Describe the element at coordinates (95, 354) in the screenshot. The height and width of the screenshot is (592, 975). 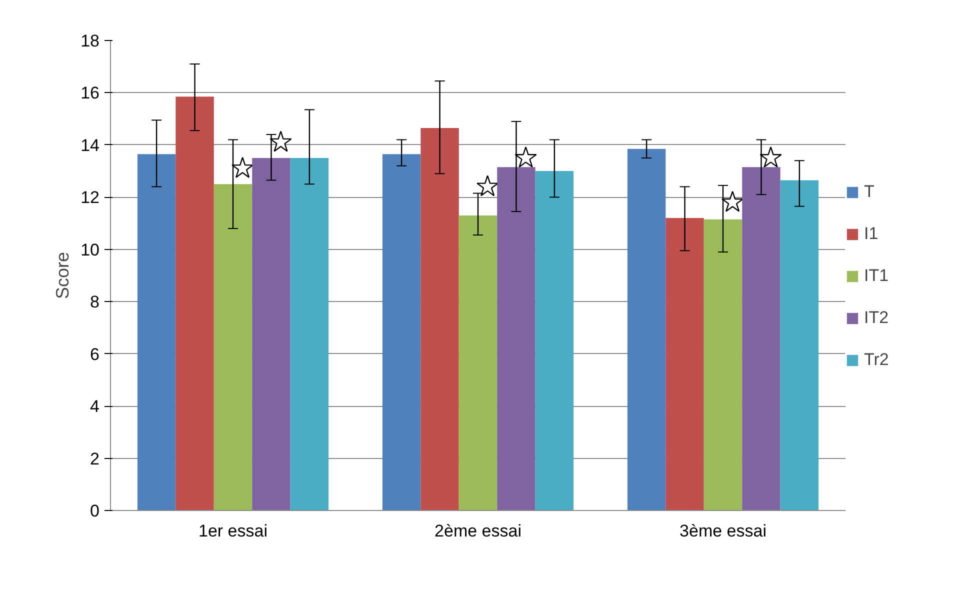
I see `y-tick-label: 6` at that location.